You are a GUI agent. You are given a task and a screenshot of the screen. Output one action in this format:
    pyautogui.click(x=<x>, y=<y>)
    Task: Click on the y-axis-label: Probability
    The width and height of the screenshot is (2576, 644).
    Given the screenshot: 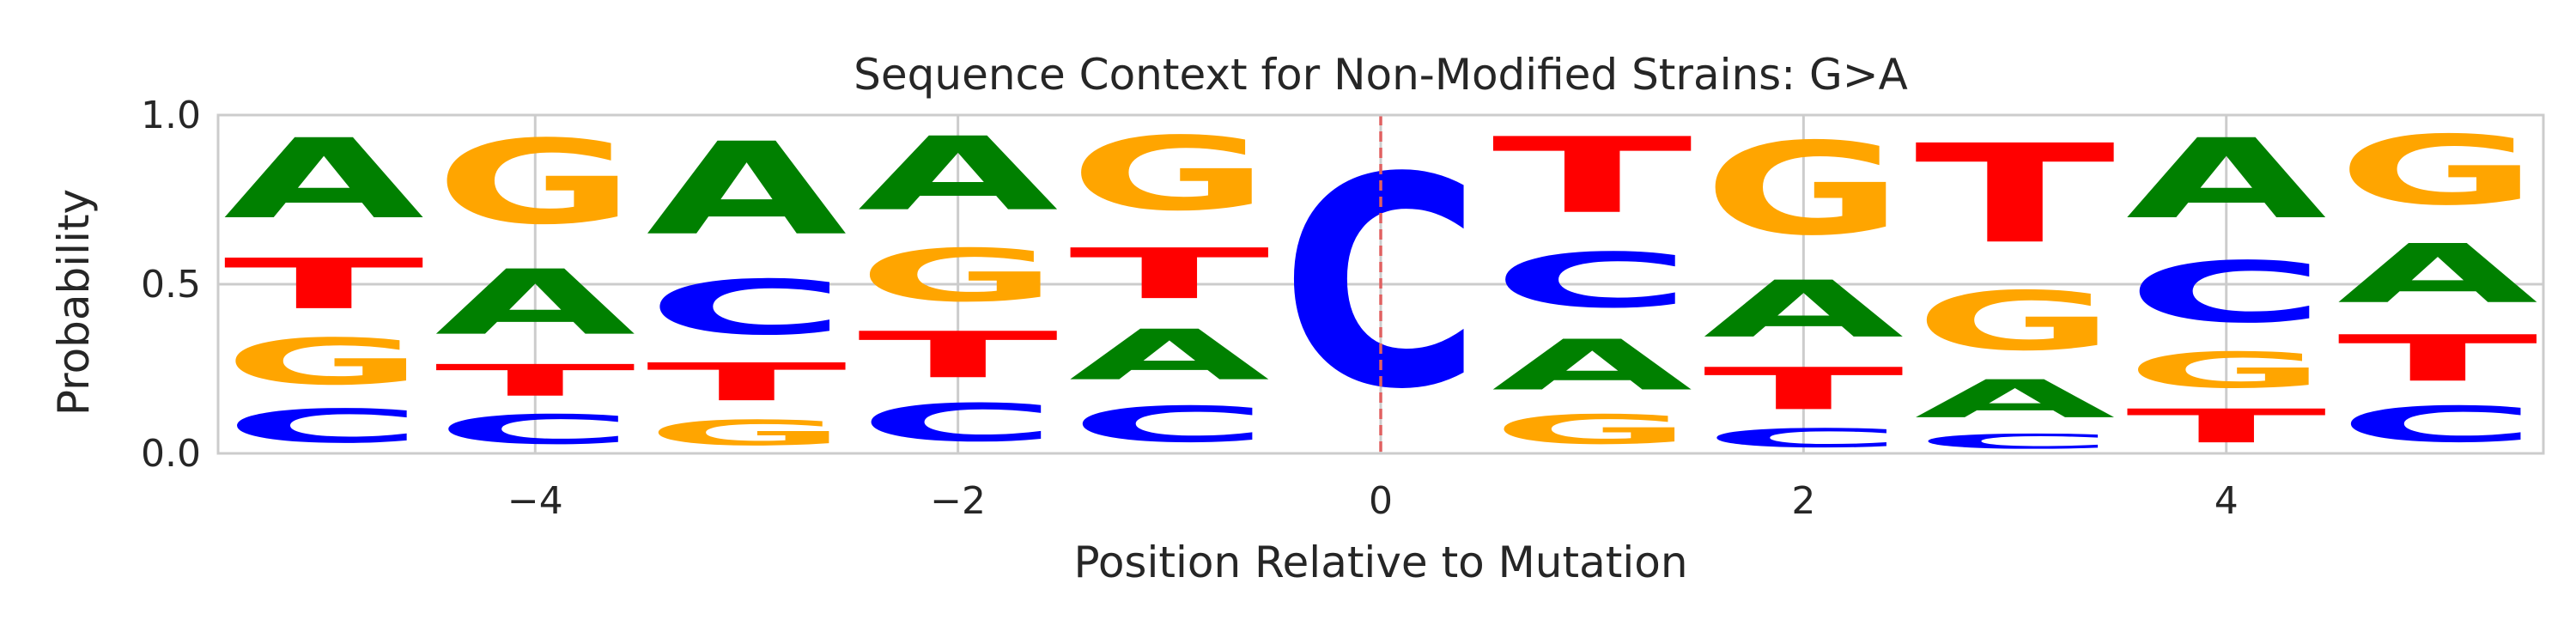 What is the action you would take?
    pyautogui.click(x=74, y=302)
    